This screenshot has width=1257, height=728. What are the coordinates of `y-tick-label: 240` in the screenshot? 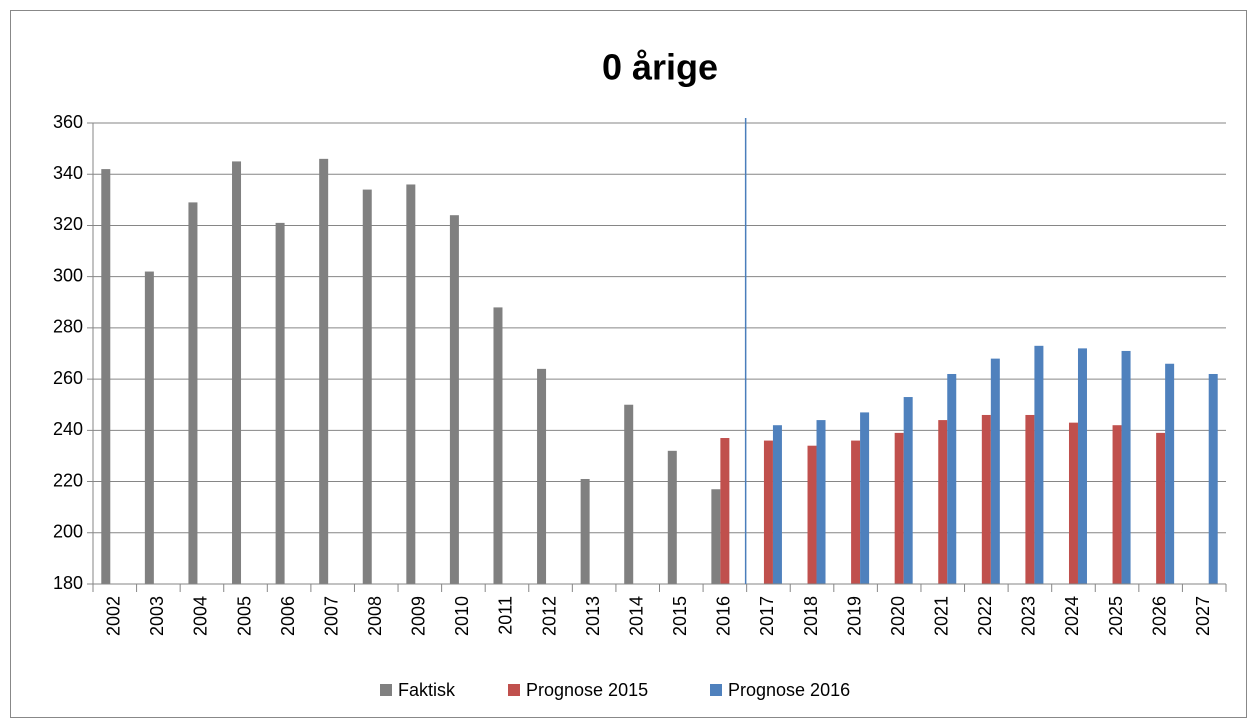 It's located at (68, 429).